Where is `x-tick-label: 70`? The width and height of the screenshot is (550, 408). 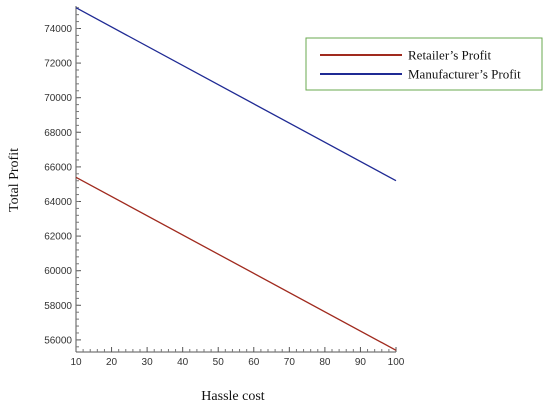 x-tick-label: 70 is located at coordinates (290, 362).